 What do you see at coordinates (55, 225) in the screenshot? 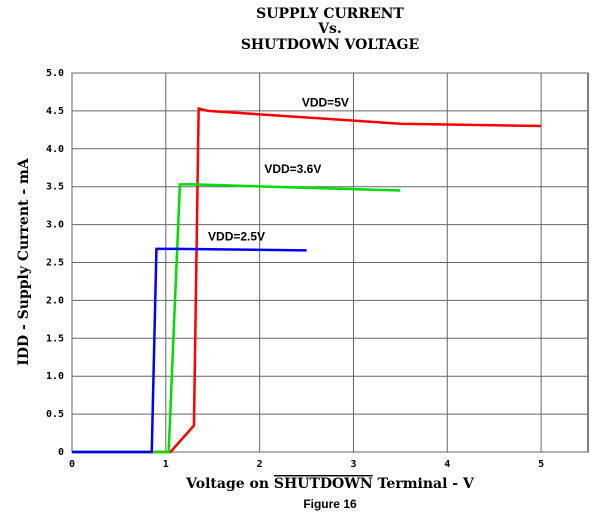
I see `y-tick-label: 3.0` at bounding box center [55, 225].